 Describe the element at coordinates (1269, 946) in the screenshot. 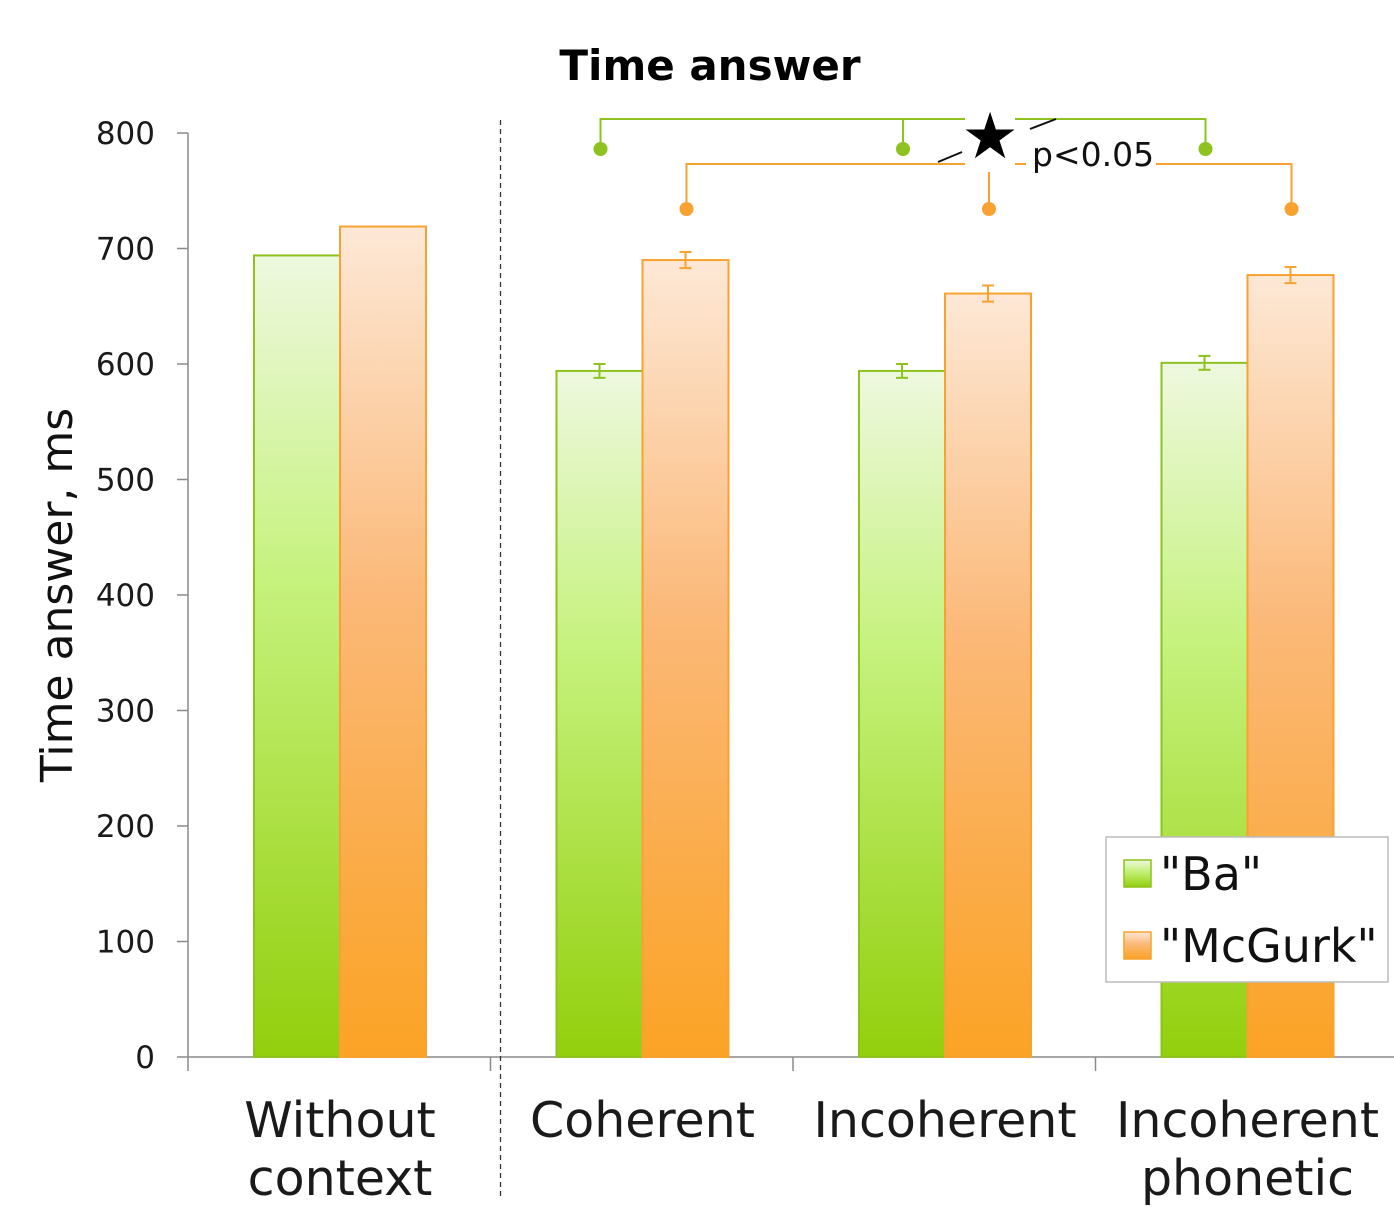

I see `legend-label-mcgurk: "McGurk"` at that location.